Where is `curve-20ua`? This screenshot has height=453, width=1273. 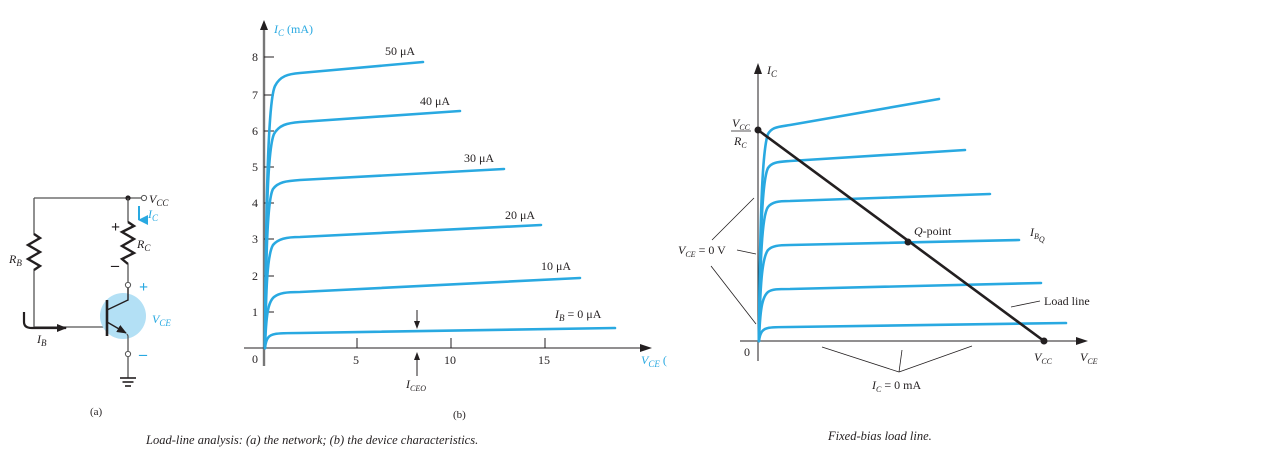 curve-20ua is located at coordinates (403, 286).